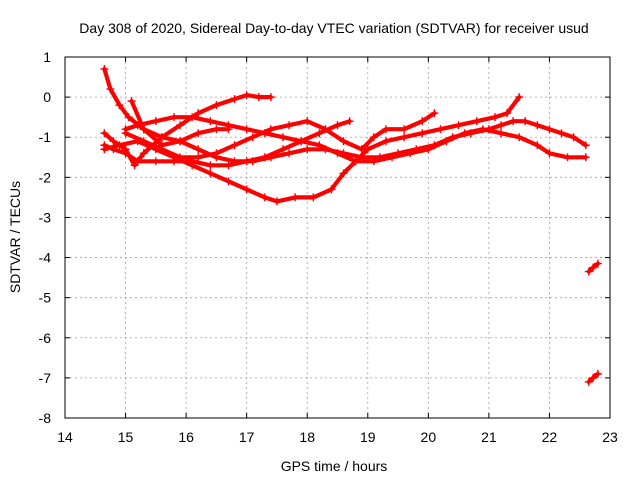 Image resolution: width=640 pixels, height=480 pixels. I want to click on x-tick-label: 20, so click(429, 437).